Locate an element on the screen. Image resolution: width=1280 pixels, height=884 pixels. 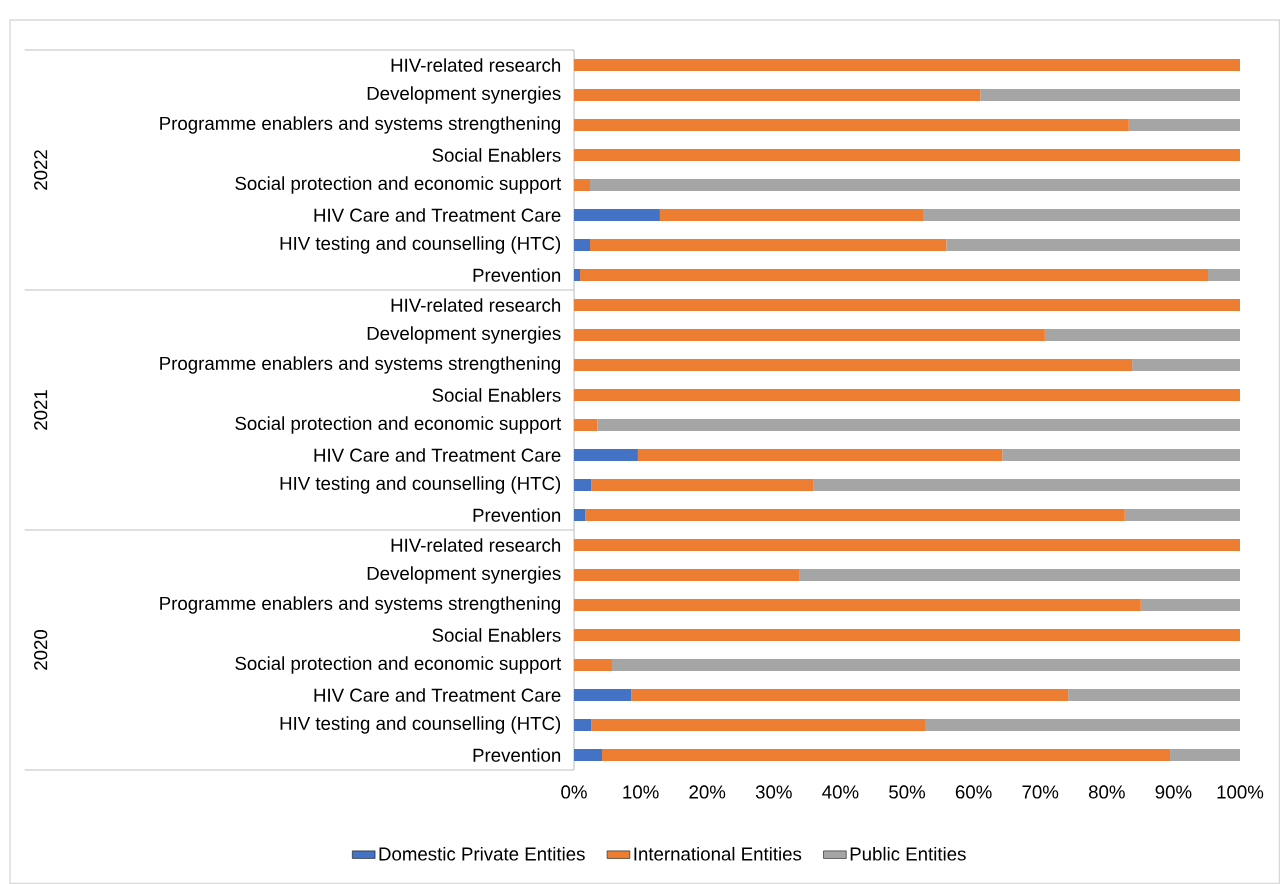
x-tick-label: 50% is located at coordinates (907, 792).